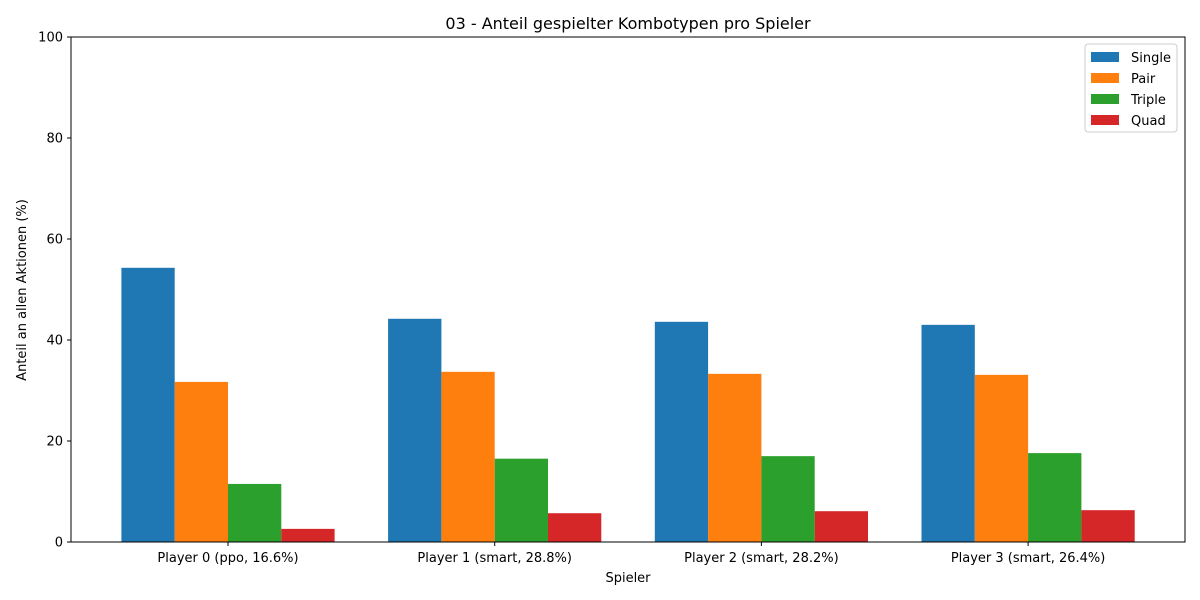 This screenshot has height=600, width=1200. Describe the element at coordinates (54, 442) in the screenshot. I see `y-tick-label: 20` at that location.